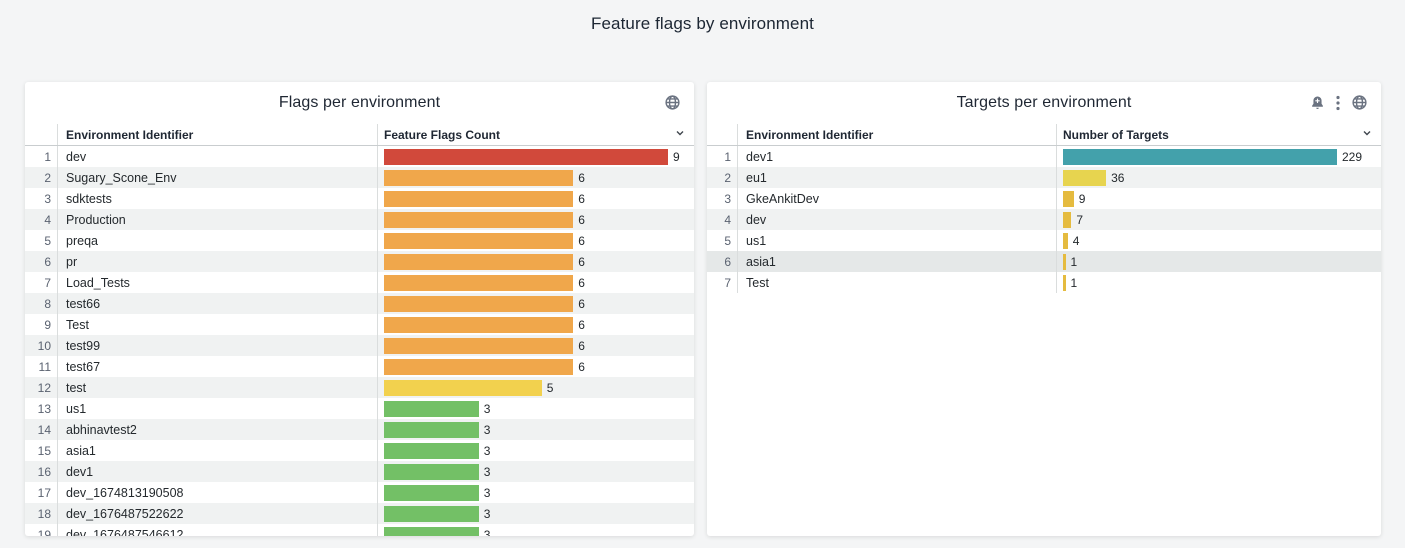 This screenshot has width=1405, height=548. Describe the element at coordinates (41, 429) in the screenshot. I see `row-index: 14` at that location.